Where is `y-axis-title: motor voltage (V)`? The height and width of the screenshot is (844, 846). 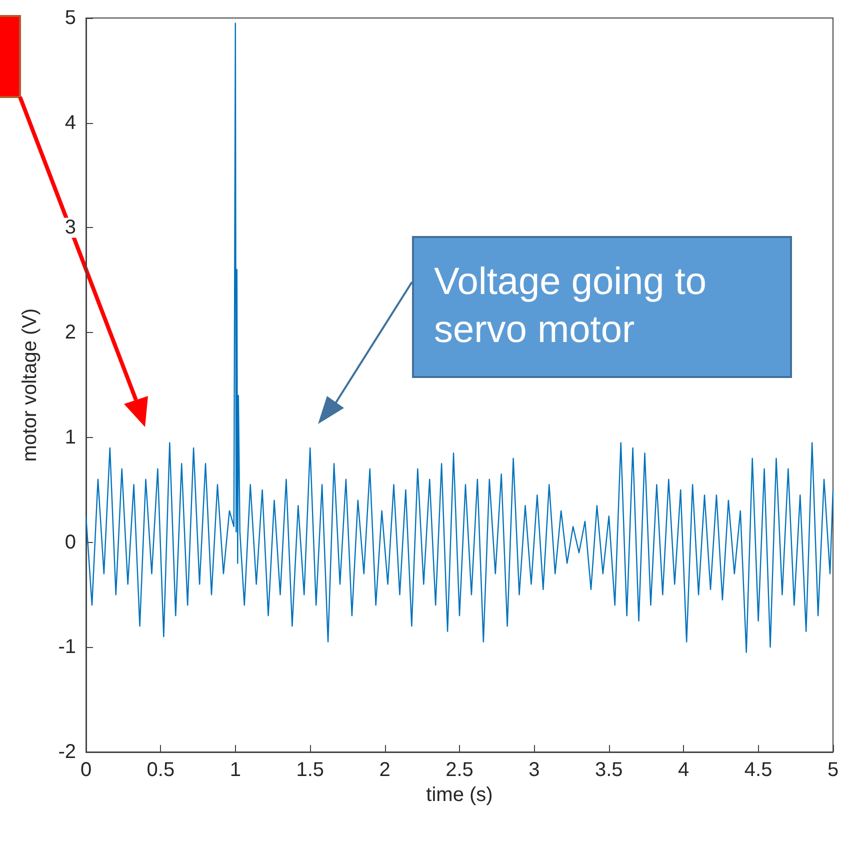
y-axis-title: motor voltage (V) is located at coordinates (30, 385).